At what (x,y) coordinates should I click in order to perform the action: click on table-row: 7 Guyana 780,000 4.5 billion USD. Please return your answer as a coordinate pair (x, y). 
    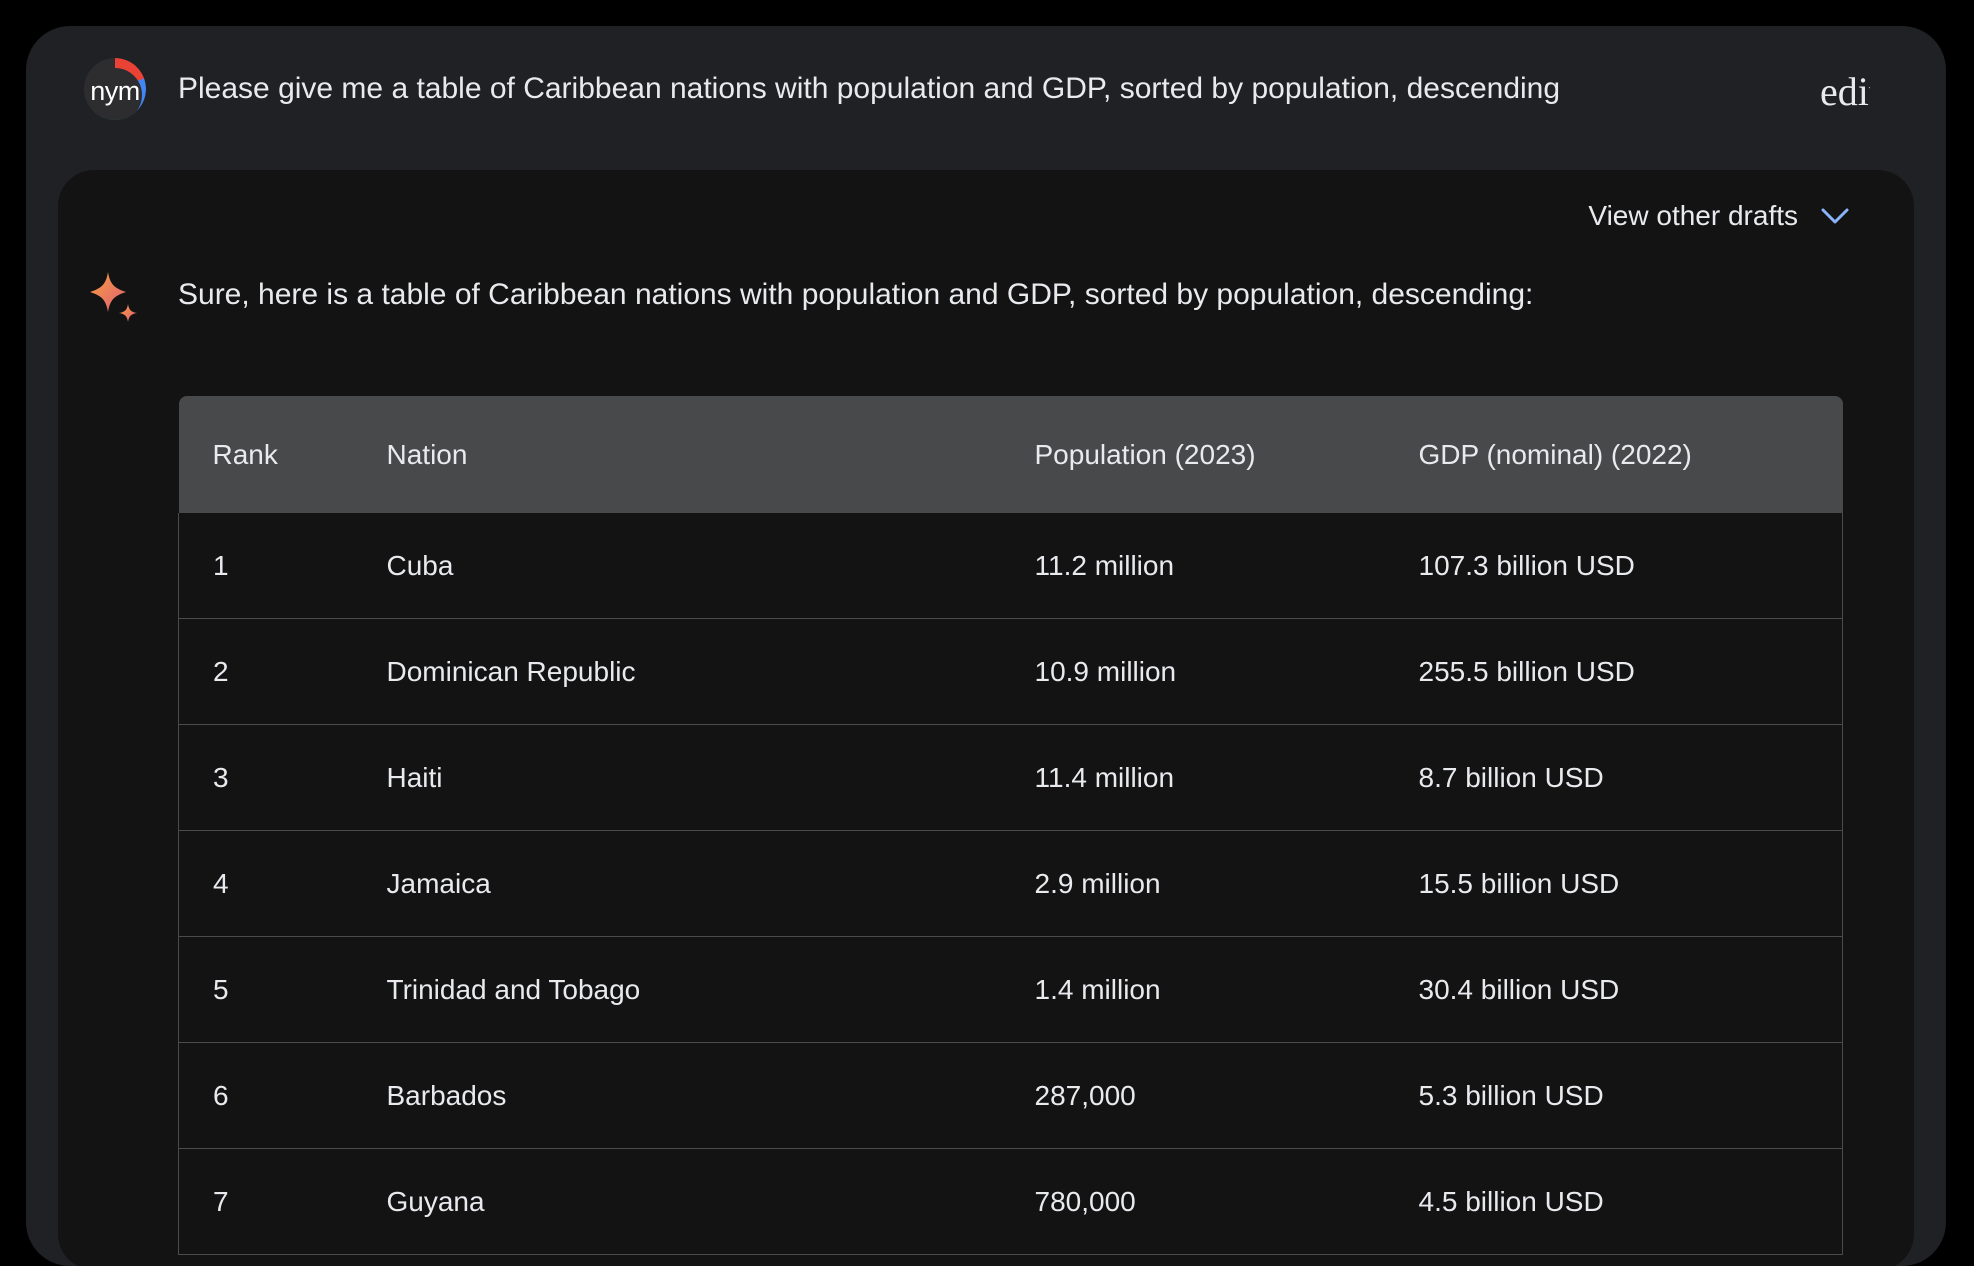
    Looking at the image, I should click on (1010, 1201).